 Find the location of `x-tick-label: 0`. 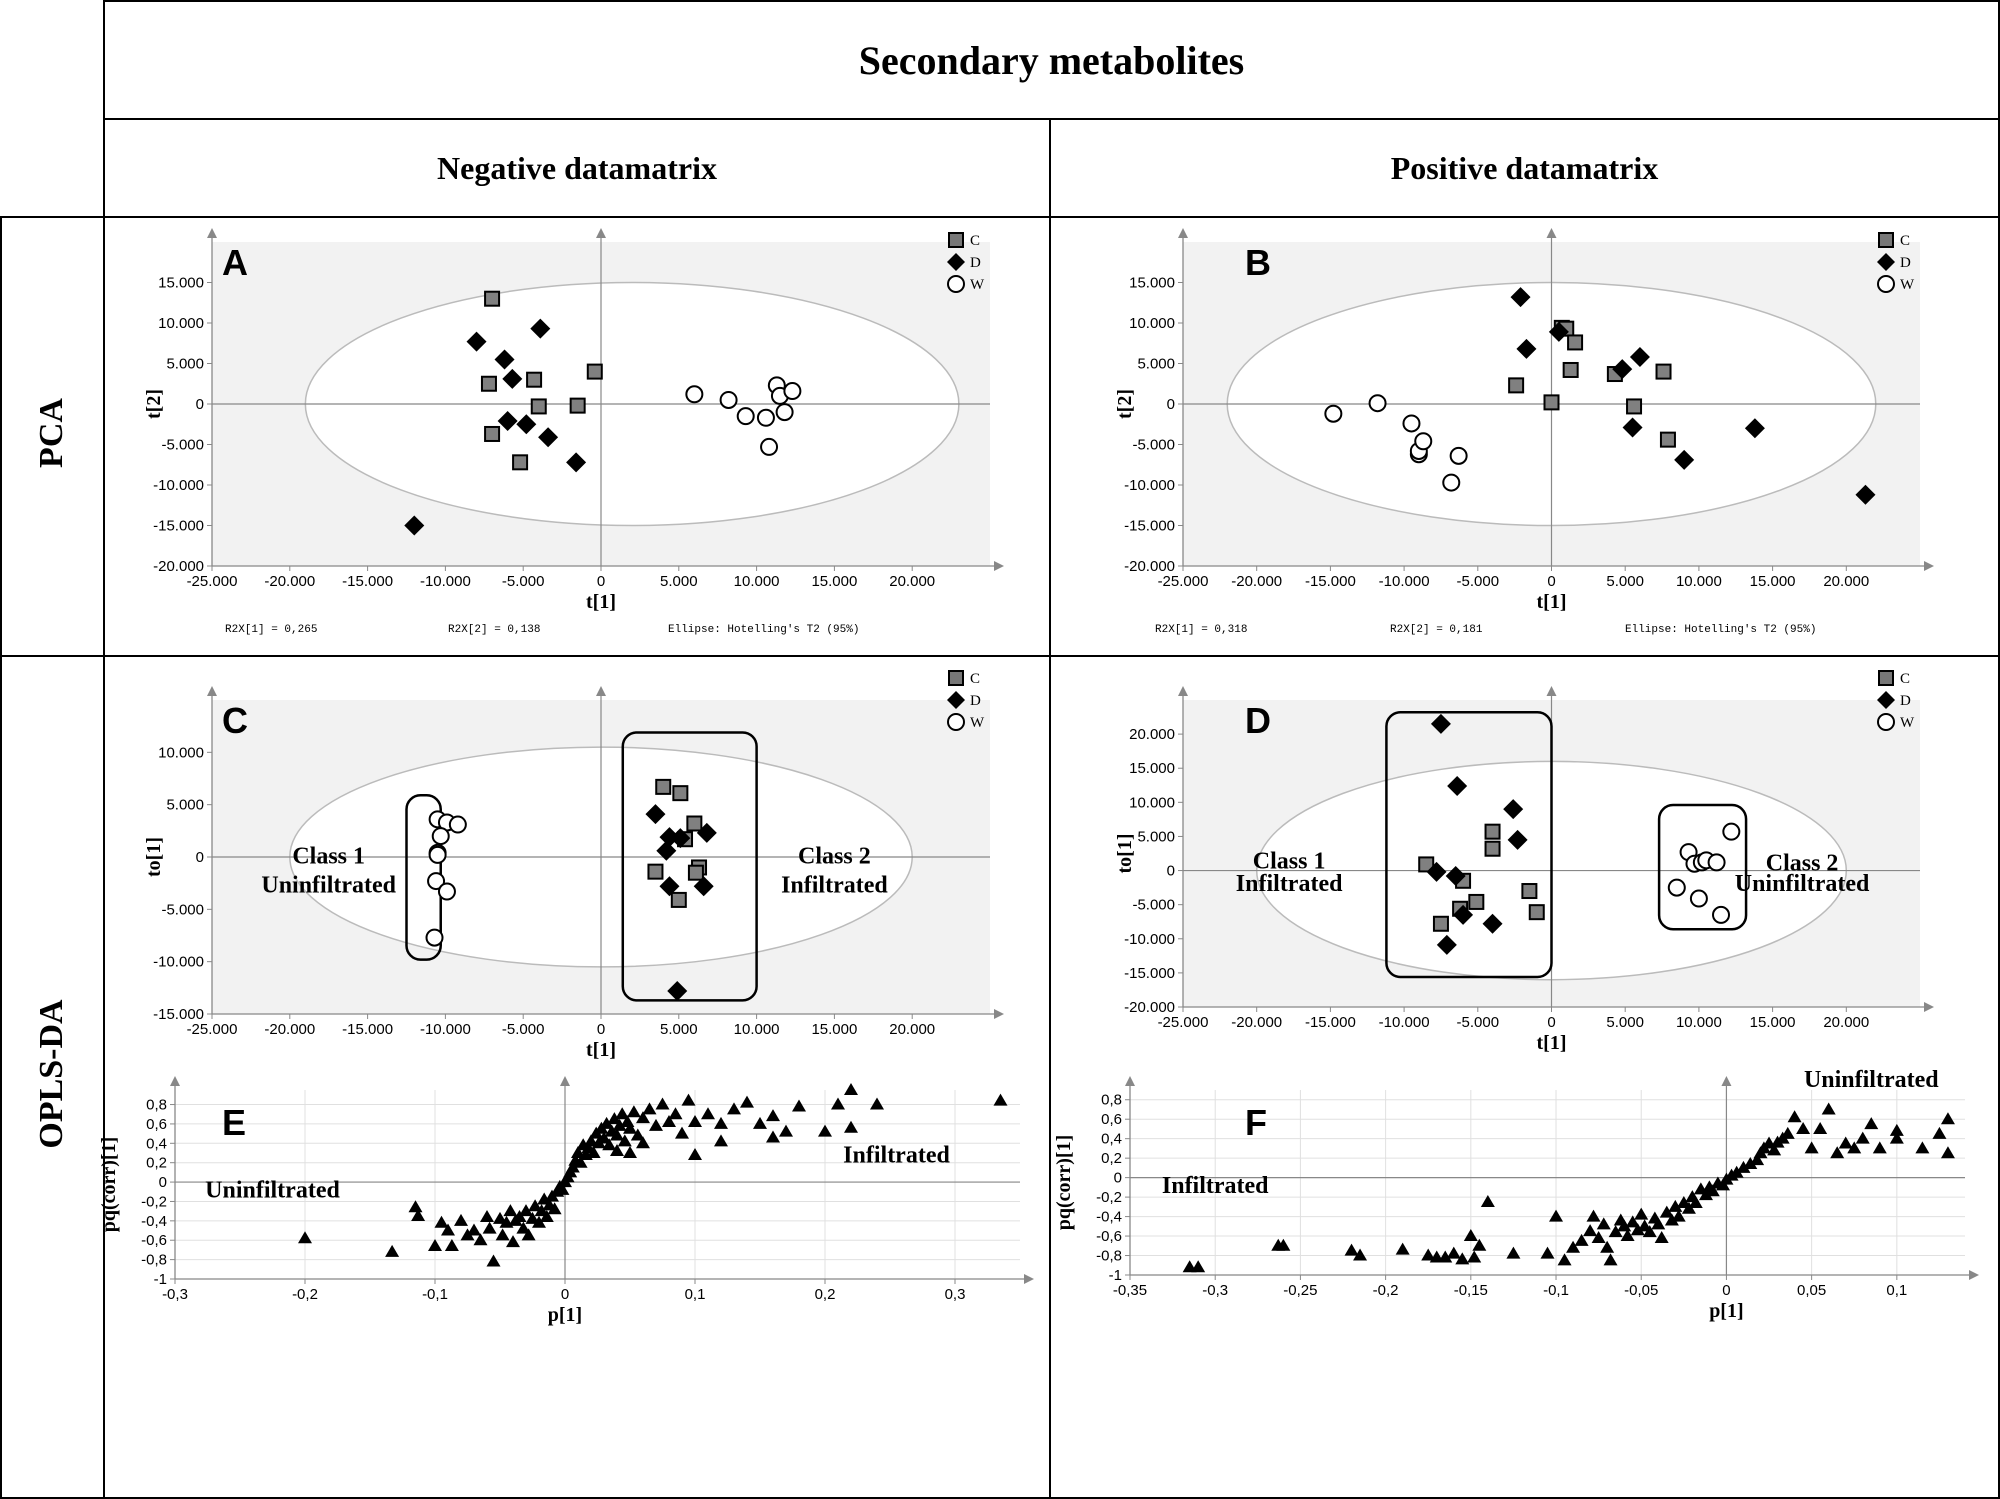

x-tick-label: 0 is located at coordinates (1551, 581).